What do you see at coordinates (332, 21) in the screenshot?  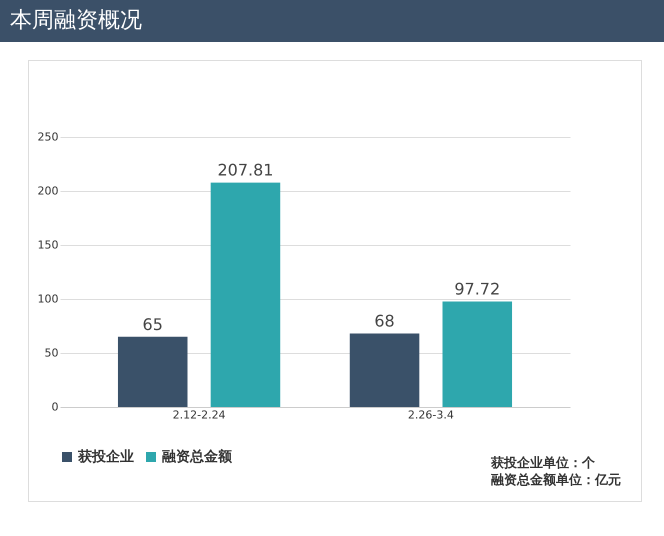 I see `chart-title: 本周融资概况` at bounding box center [332, 21].